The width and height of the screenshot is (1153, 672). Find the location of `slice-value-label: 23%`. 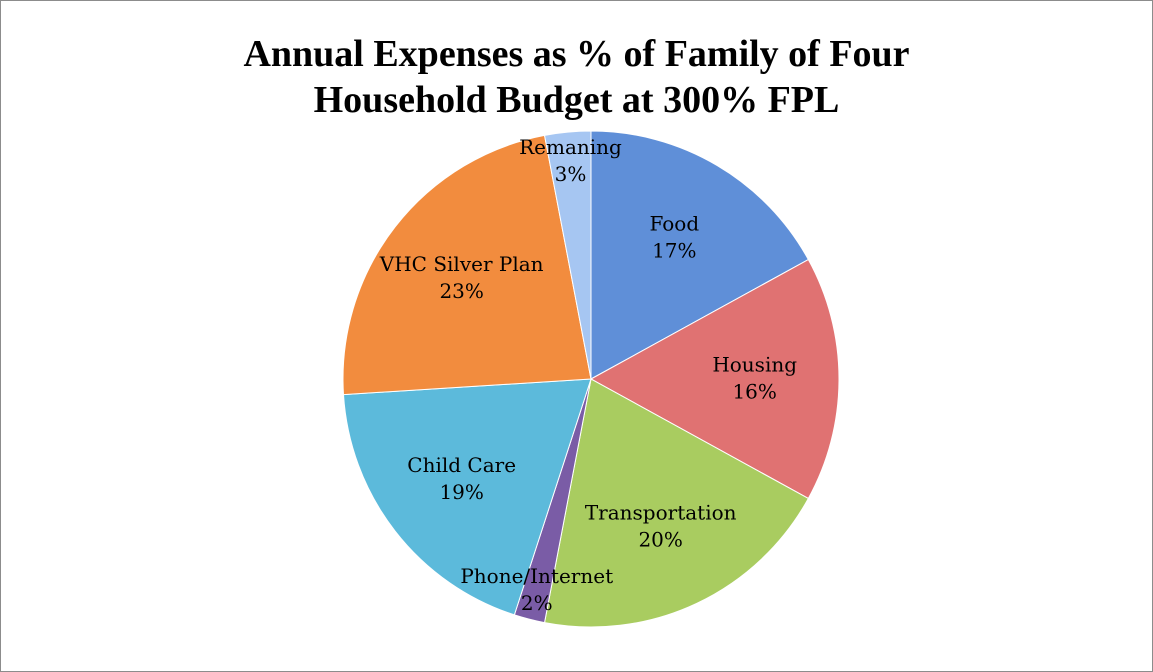

slice-value-label: 23% is located at coordinates (461, 291).